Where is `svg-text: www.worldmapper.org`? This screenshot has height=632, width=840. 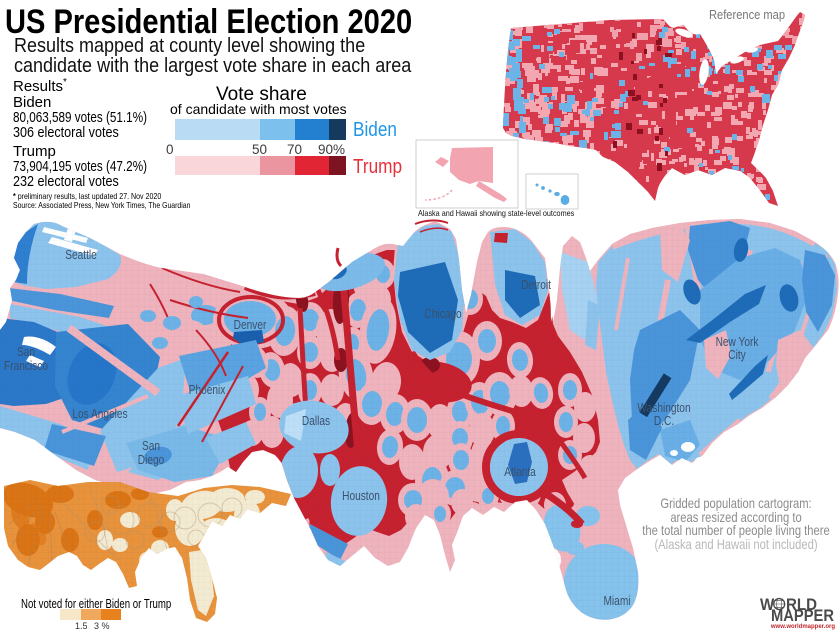
svg-text: www.worldmapper.org is located at coordinates (802, 627).